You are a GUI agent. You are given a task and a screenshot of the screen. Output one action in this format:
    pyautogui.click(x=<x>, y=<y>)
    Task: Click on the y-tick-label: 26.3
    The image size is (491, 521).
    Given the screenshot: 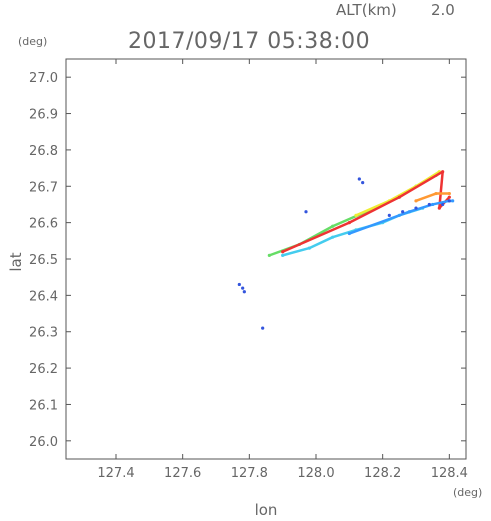 What is the action you would take?
    pyautogui.click(x=43, y=333)
    